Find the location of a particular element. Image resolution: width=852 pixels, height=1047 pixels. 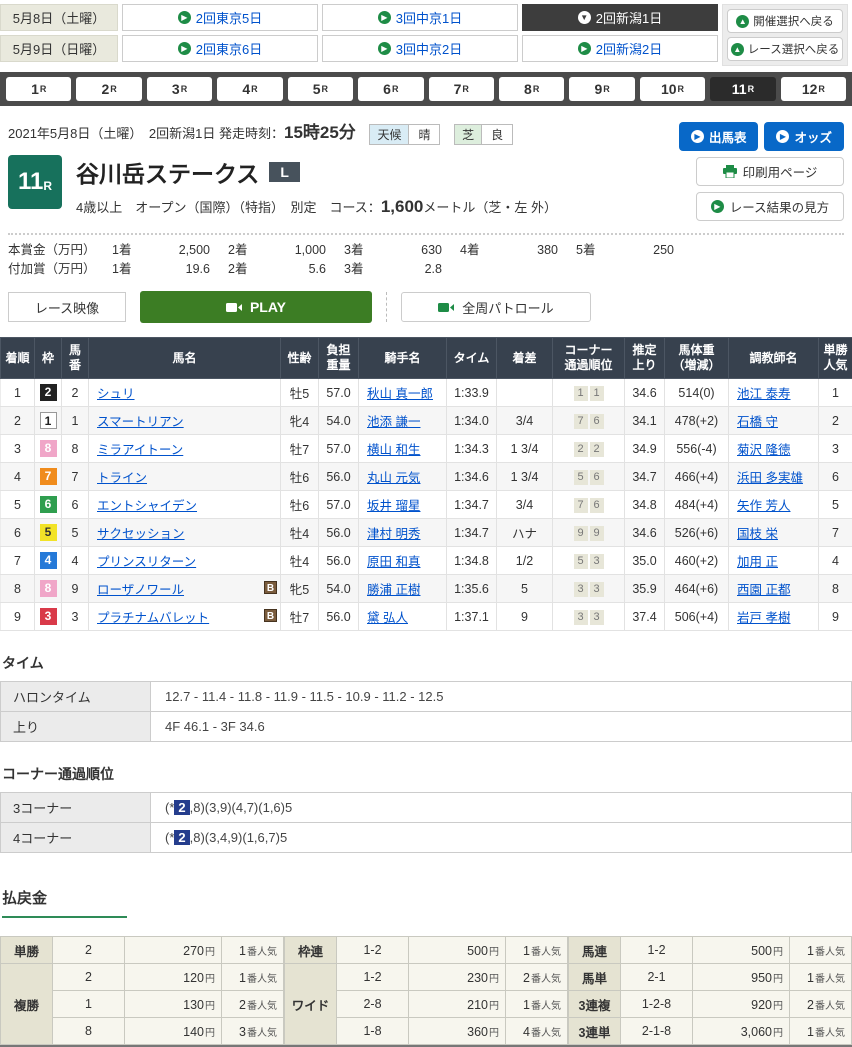

back-to-race-select-button: ▲ レース選択へ戻る is located at coordinates (785, 49).